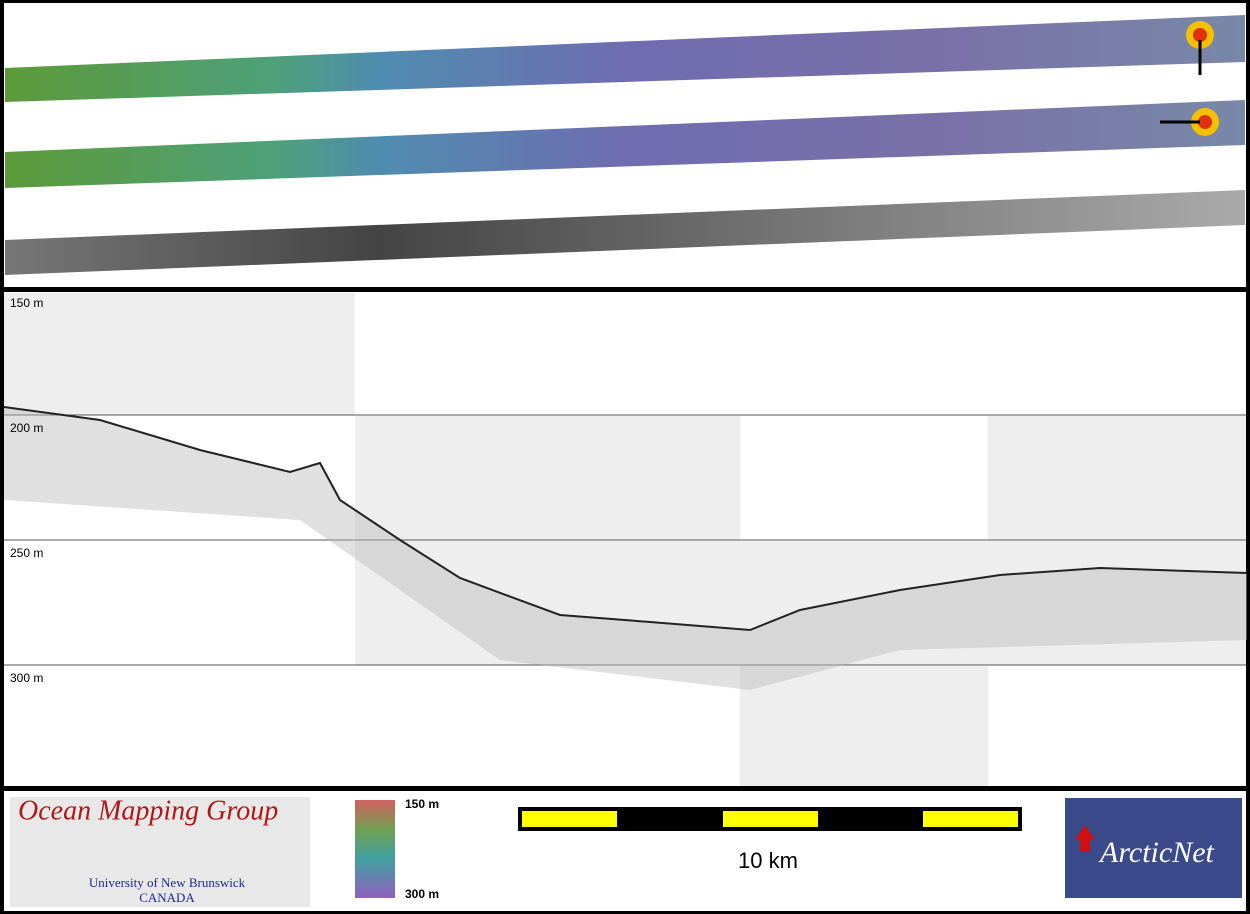 This screenshot has height=914, width=1250. What do you see at coordinates (26, 303) in the screenshot?
I see `depth-label: 150 m` at bounding box center [26, 303].